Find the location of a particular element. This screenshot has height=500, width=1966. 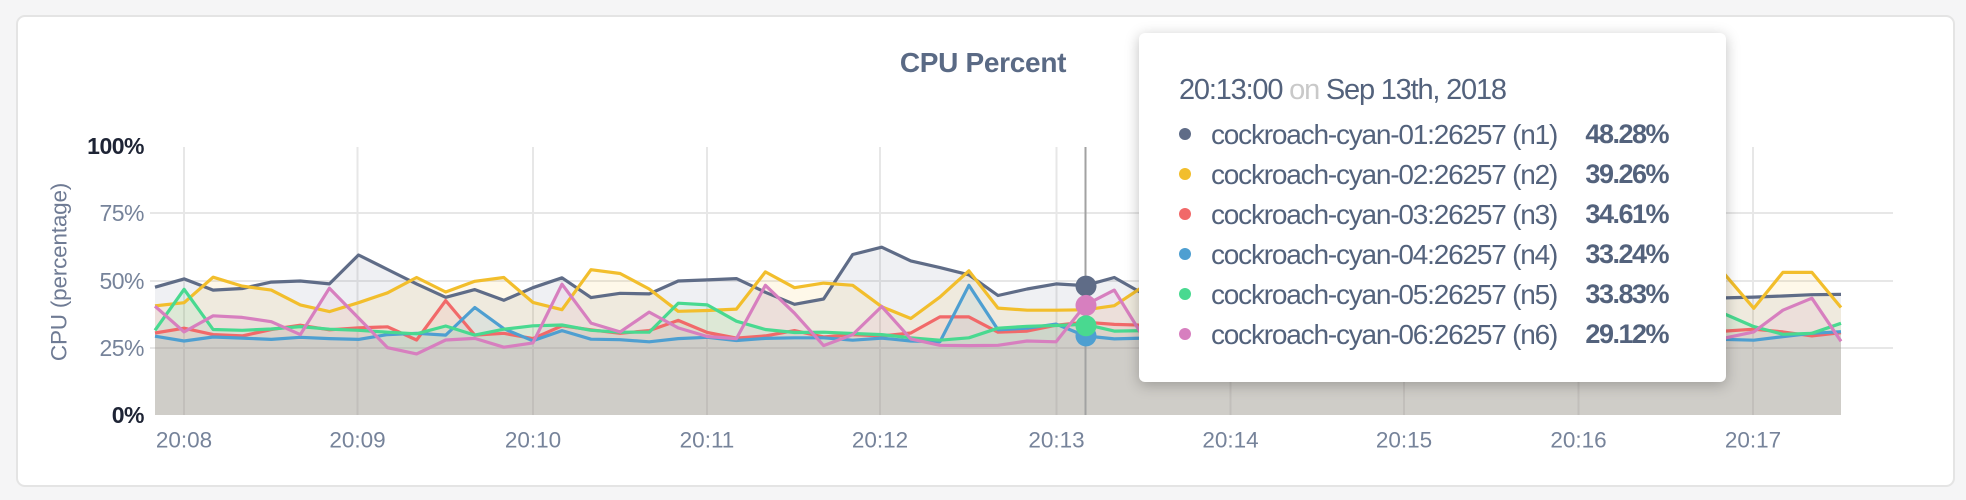

svg-text: 20:10 is located at coordinates (533, 440).